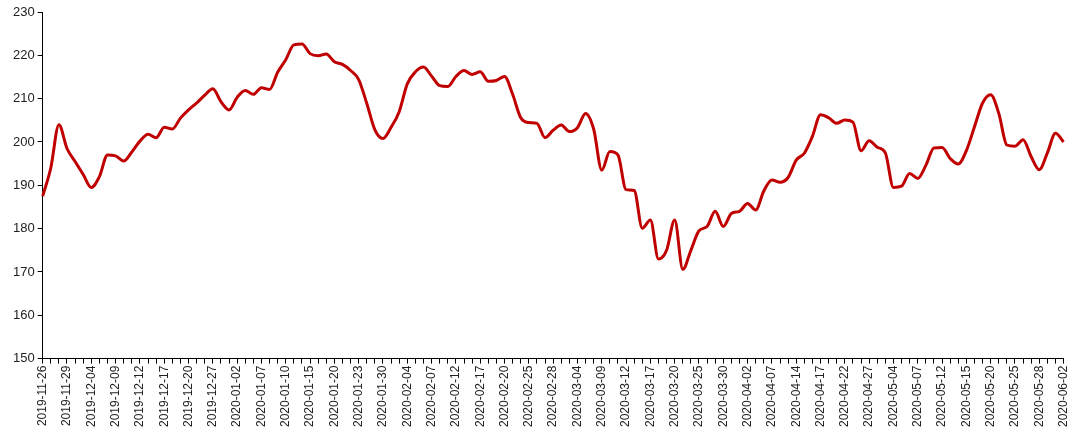  What do you see at coordinates (698, 396) in the screenshot?
I see `x-tick-label: 2020-03-25` at bounding box center [698, 396].